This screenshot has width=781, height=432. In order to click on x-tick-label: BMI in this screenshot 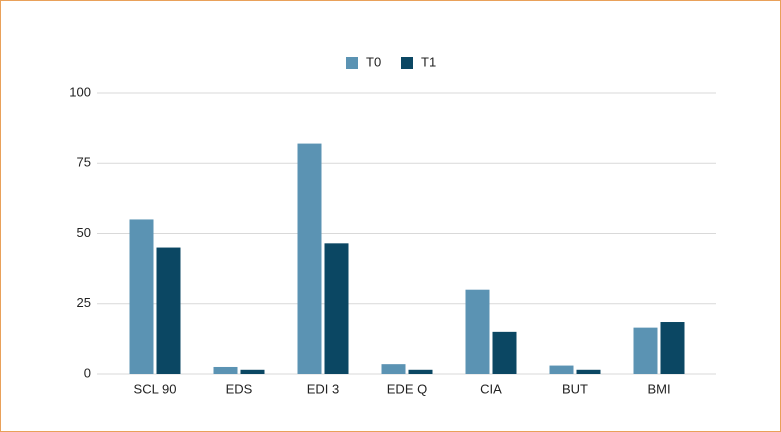, I will do `click(658, 388)`.